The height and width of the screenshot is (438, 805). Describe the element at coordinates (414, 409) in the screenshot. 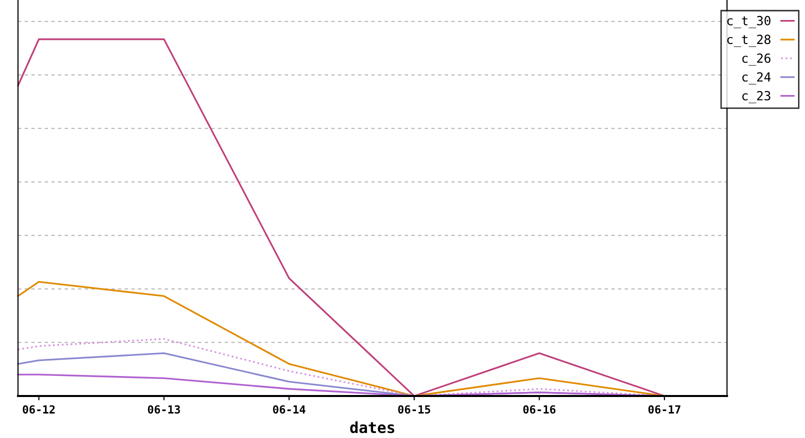

I see `x-tick-label: 06-15` at that location.